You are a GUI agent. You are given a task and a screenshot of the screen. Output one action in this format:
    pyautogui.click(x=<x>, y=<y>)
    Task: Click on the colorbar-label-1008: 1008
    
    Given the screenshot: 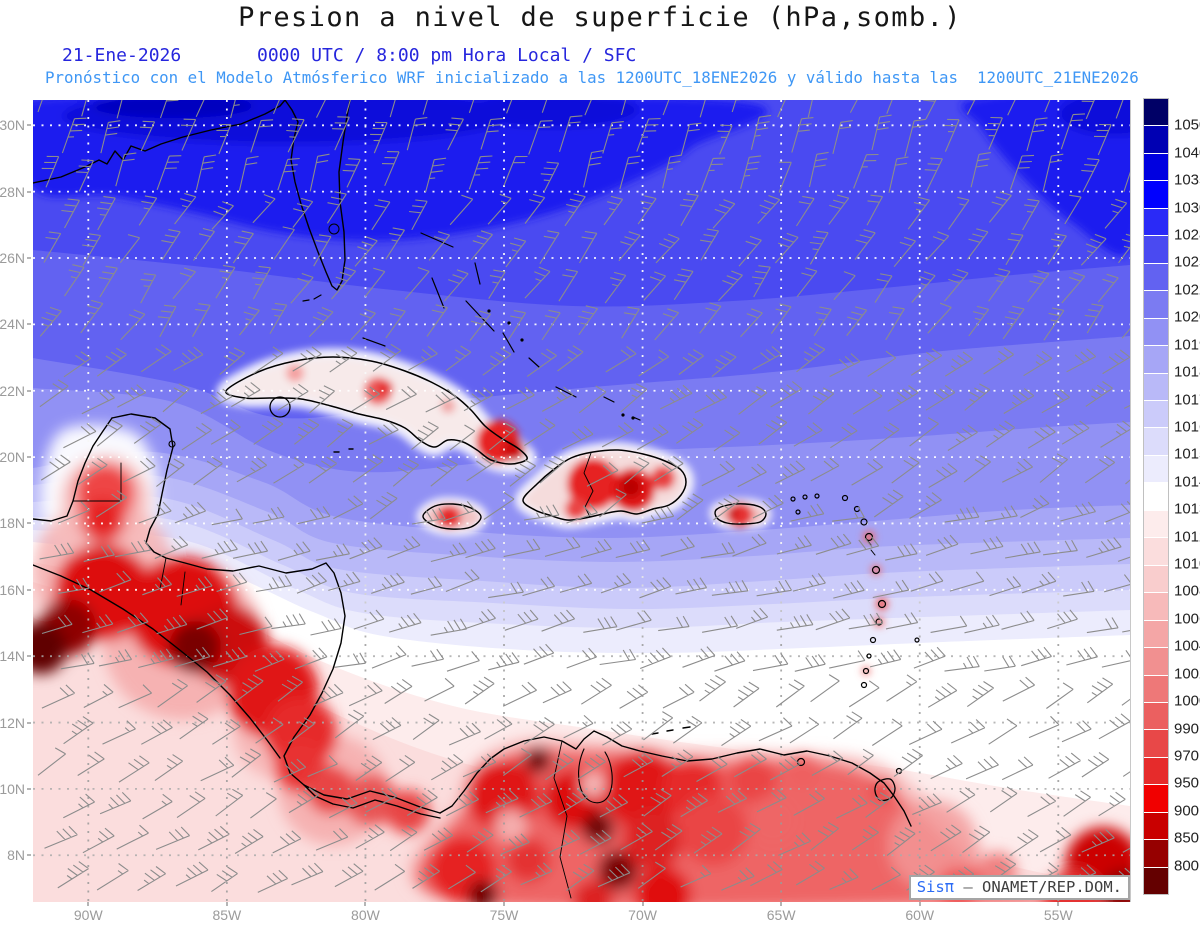 What is the action you would take?
    pyautogui.click(x=1187, y=591)
    